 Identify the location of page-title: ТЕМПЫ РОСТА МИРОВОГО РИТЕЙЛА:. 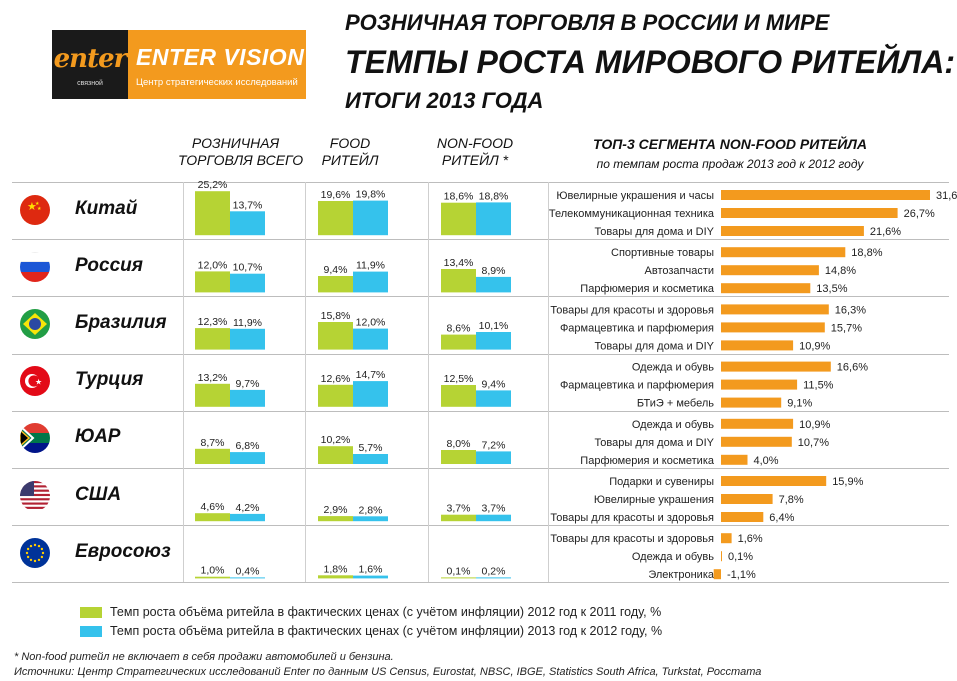
(650, 62).